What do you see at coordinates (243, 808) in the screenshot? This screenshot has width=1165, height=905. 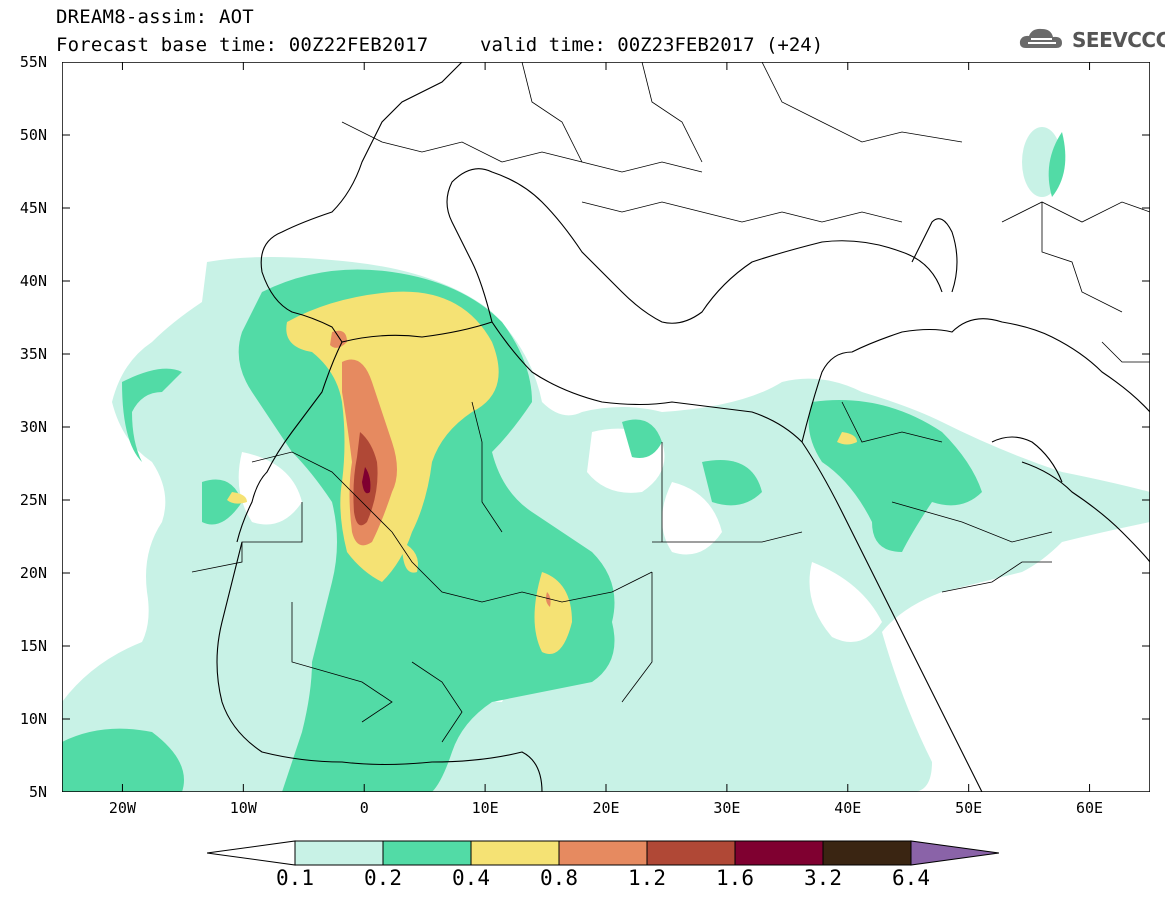 I see `lon-label: 10W` at bounding box center [243, 808].